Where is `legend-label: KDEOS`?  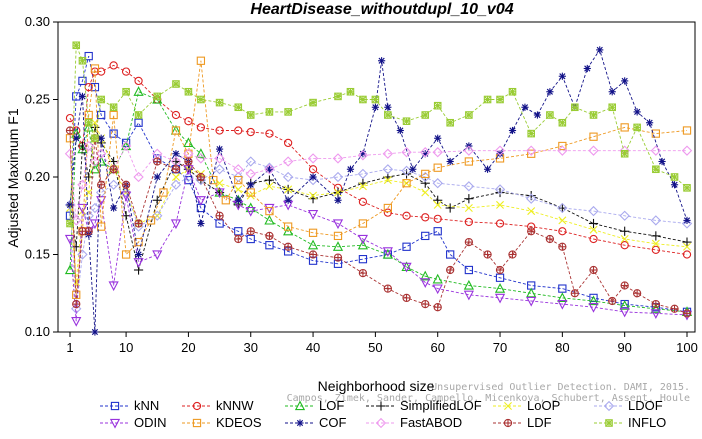 legend-label: KDEOS is located at coordinates (239, 422).